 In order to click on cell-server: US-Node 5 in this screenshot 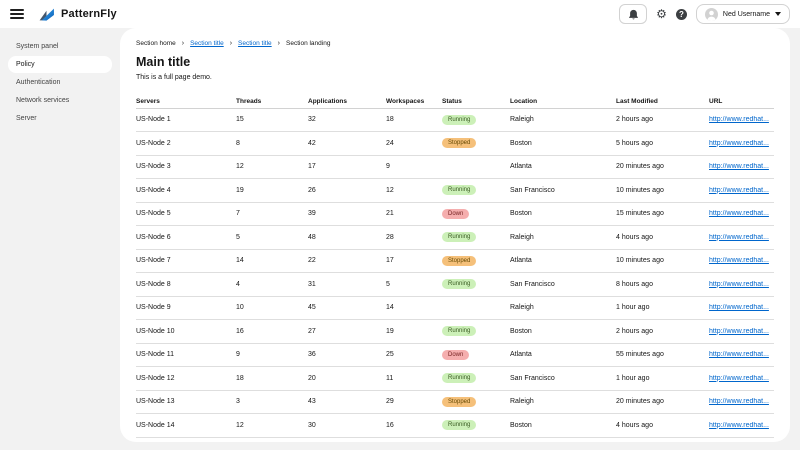, I will do `click(186, 214)`.